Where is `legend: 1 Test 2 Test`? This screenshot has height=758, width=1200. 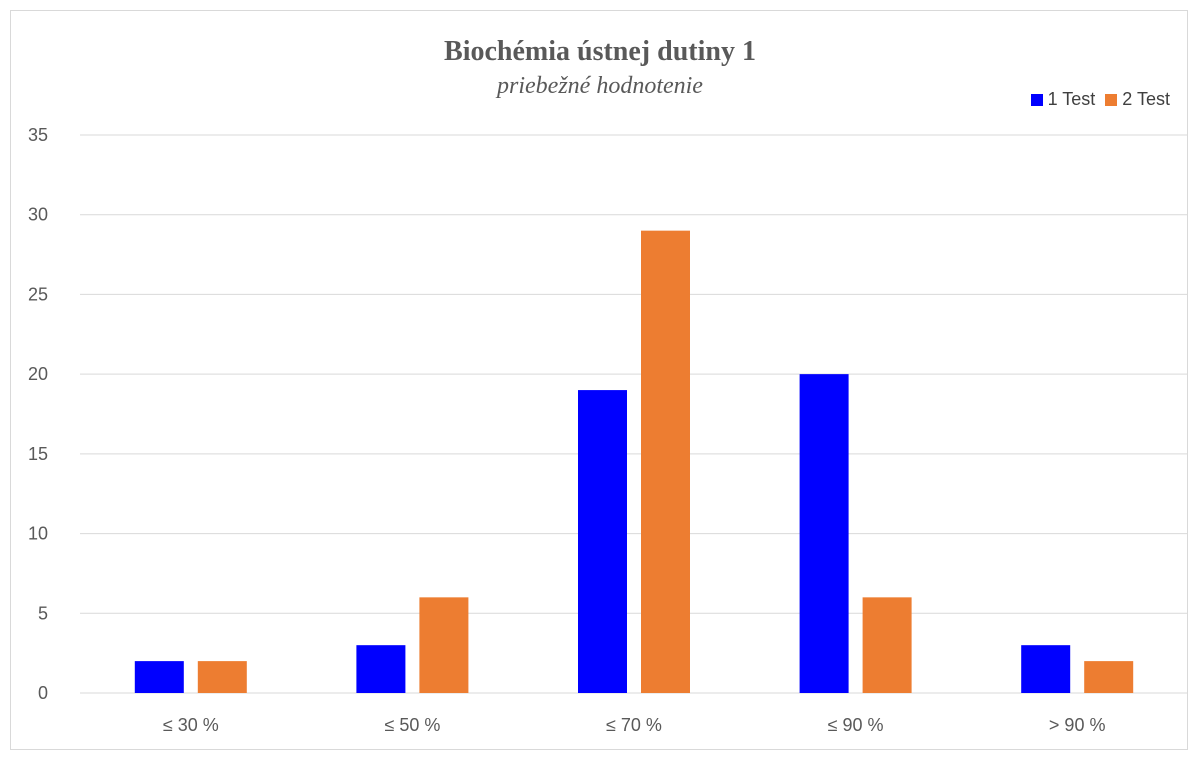 legend: 1 Test 2 Test is located at coordinates (1095, 99).